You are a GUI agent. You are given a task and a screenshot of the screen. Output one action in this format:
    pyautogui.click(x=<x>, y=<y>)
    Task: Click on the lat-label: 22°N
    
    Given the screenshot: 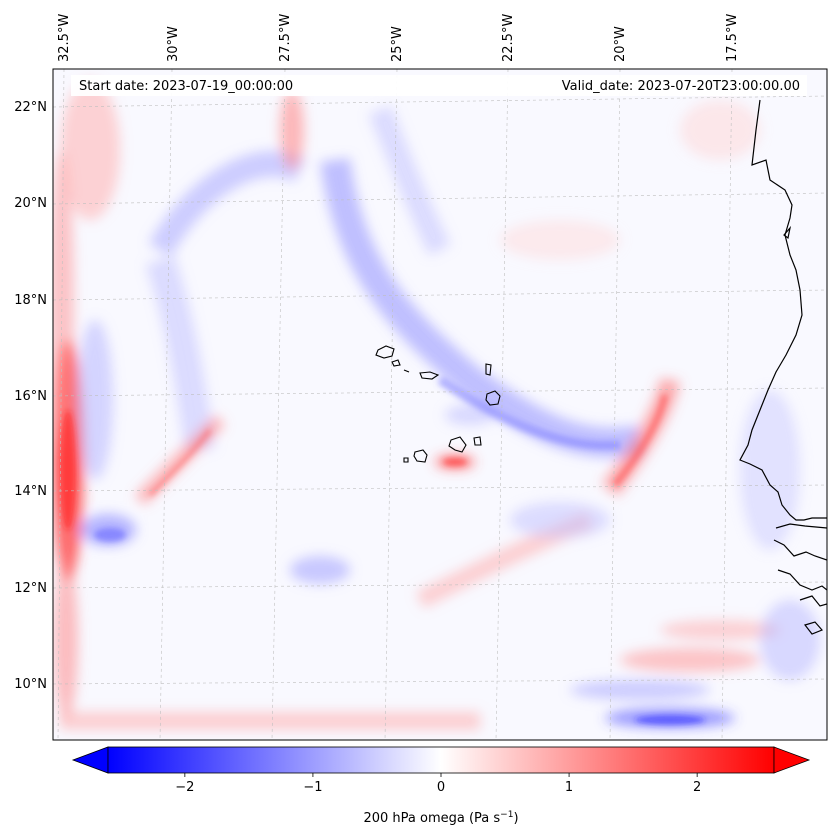 What is the action you would take?
    pyautogui.click(x=30, y=107)
    